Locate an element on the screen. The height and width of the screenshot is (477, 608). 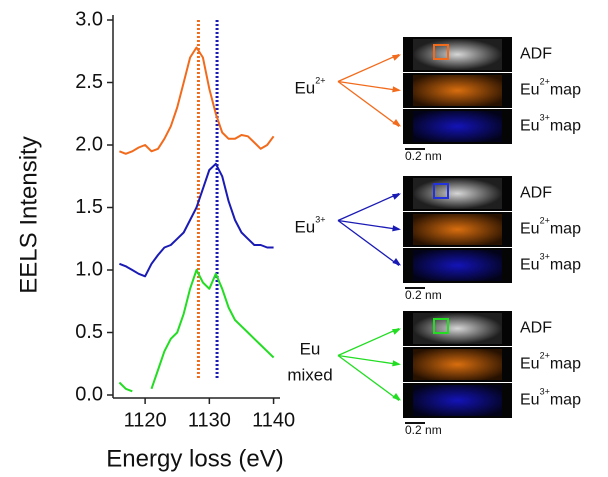
y-tick-label: 3.0 is located at coordinates (89, 19).